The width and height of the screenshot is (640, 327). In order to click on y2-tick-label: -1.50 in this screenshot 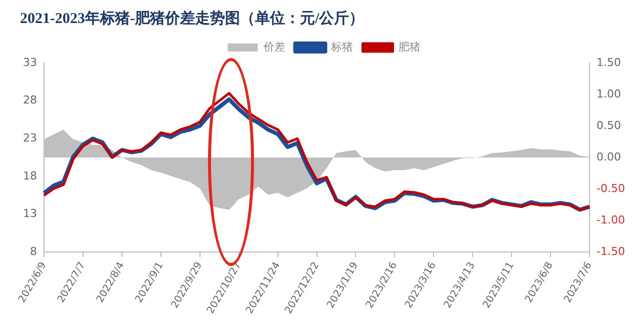, I will do `click(611, 251)`.